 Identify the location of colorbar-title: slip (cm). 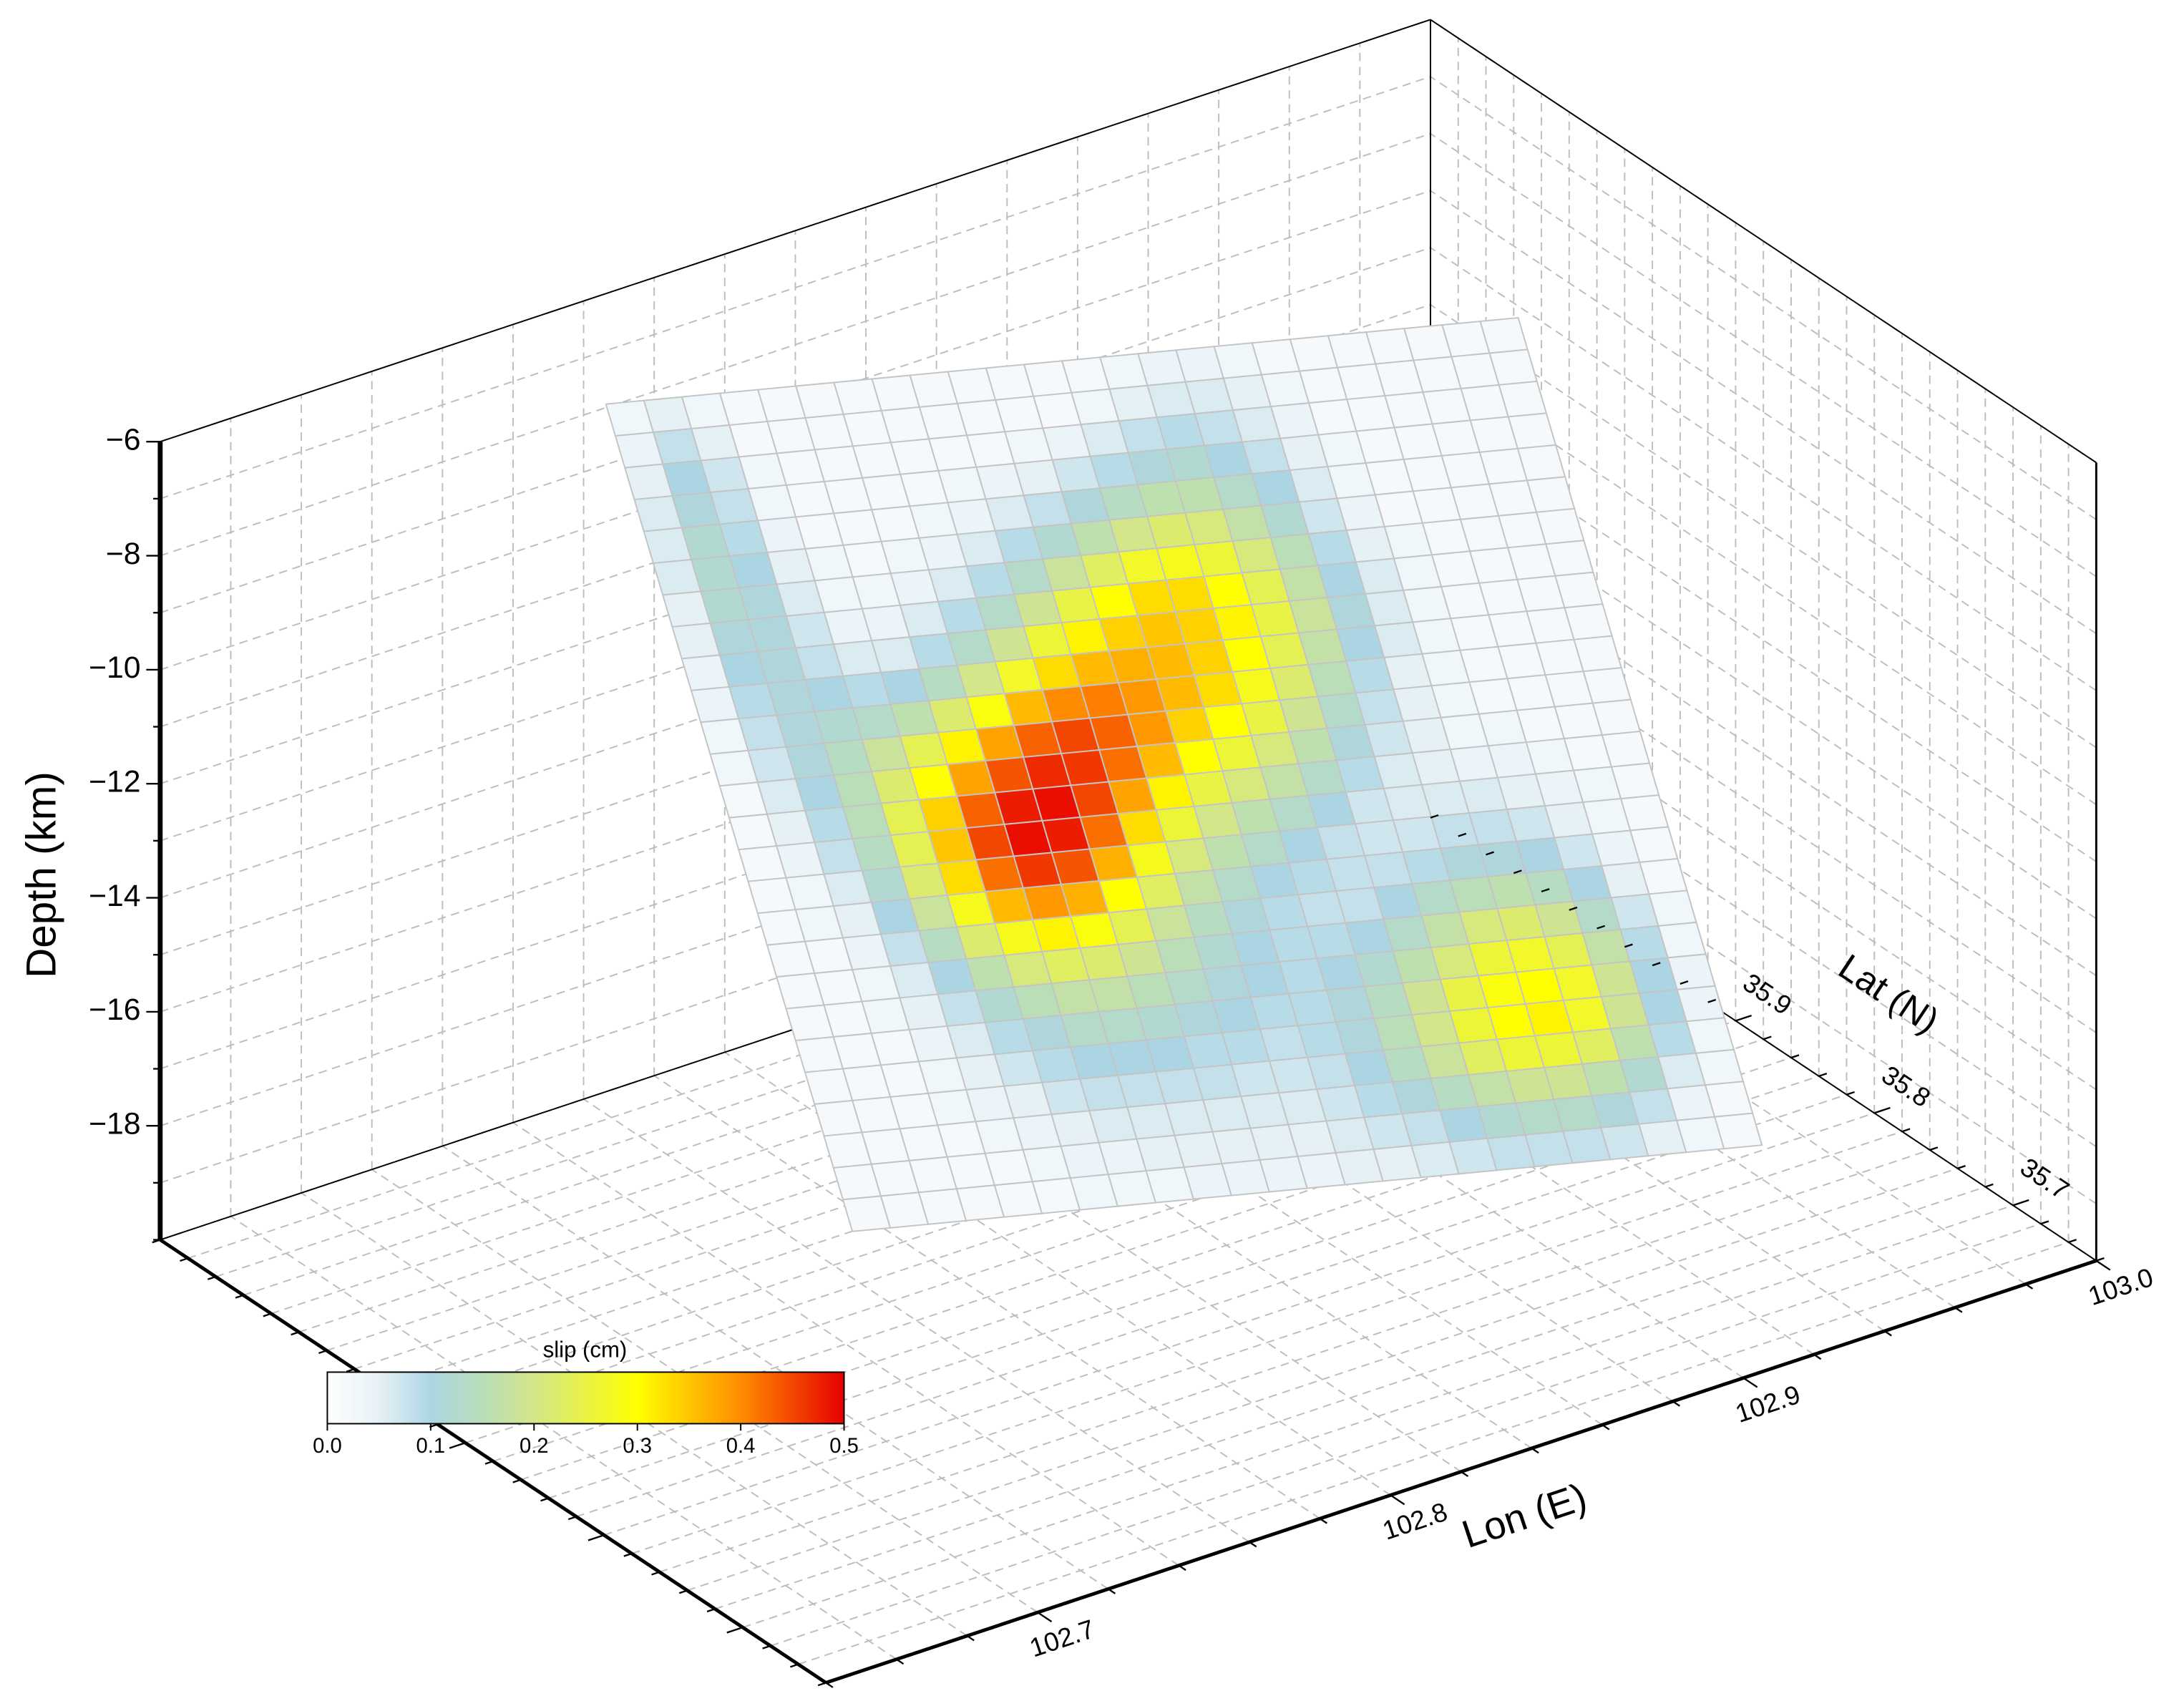
(585, 1349).